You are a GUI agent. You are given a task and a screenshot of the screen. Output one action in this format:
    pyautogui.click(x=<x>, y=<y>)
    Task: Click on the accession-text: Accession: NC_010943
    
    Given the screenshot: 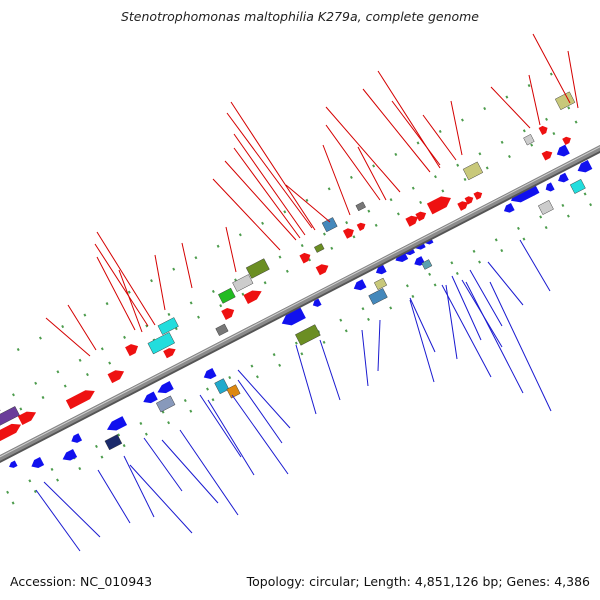 What is the action you would take?
    pyautogui.click(x=81, y=581)
    